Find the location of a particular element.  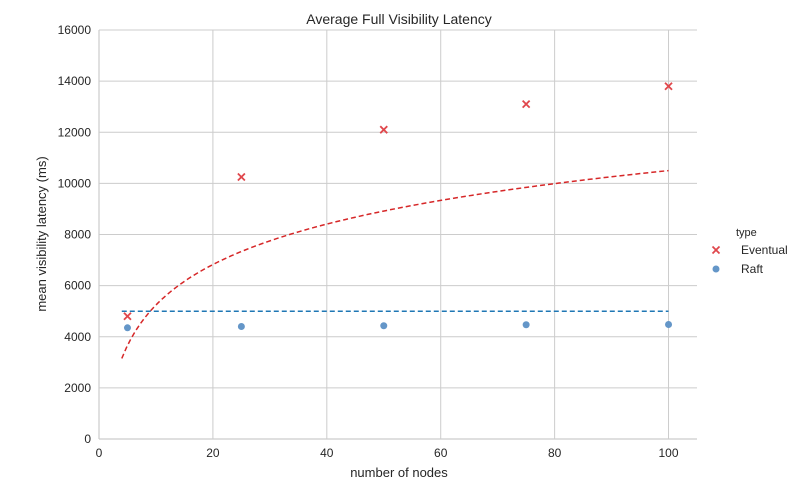

y-tick-label: 8000 is located at coordinates (77, 235).